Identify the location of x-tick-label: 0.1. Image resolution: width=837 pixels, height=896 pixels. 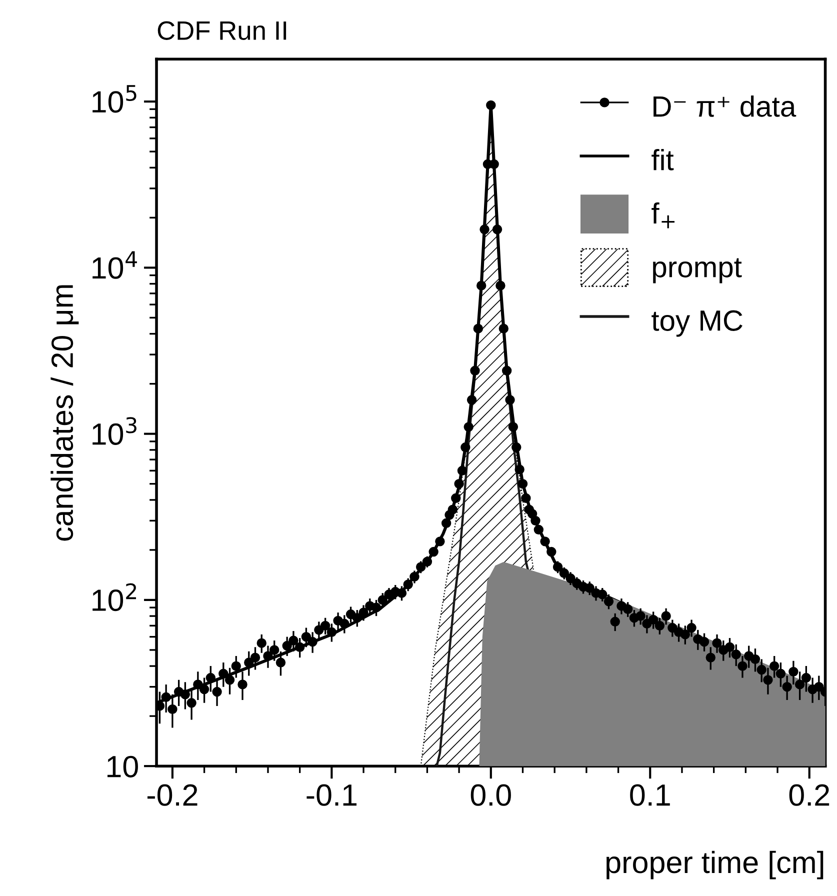
(650, 795).